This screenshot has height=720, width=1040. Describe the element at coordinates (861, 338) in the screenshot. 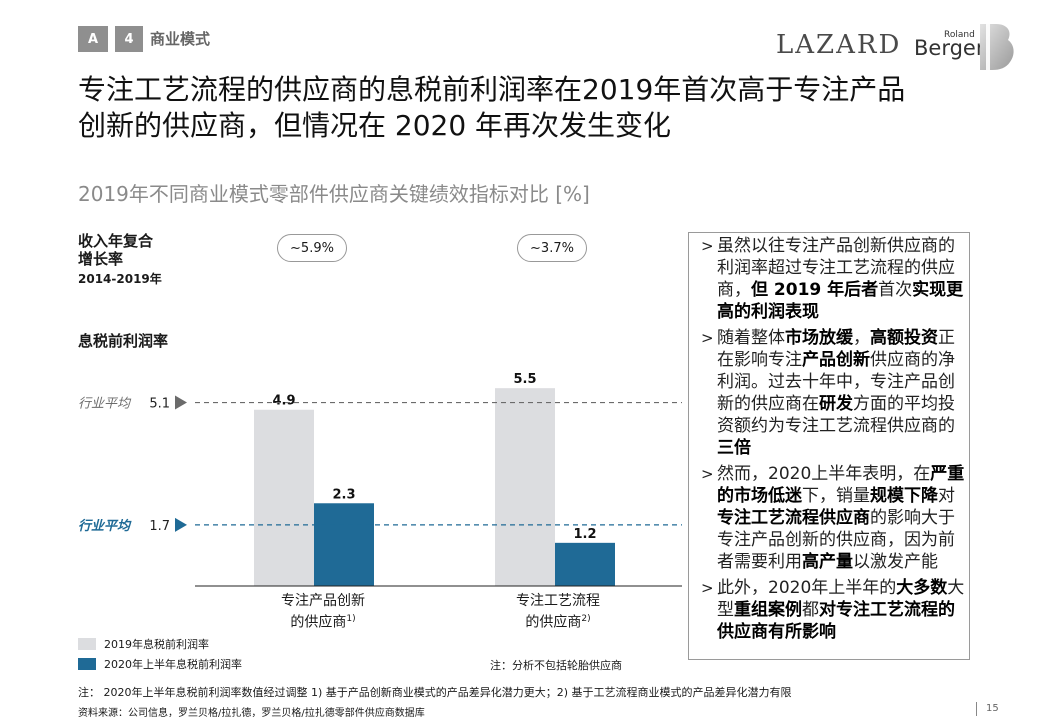

I see `finding-2-segment-3: ，` at that location.